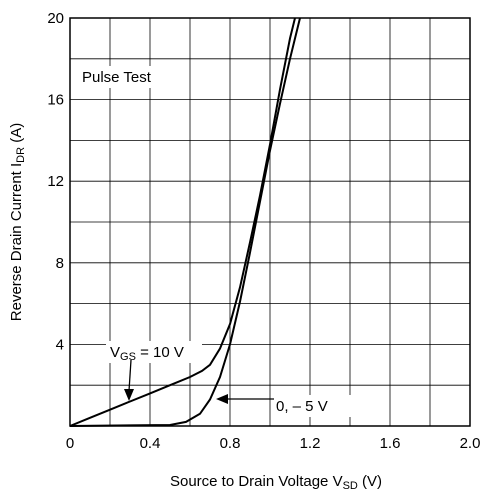 The height and width of the screenshot is (493, 485). I want to click on x-axis-label-sub: SD, so click(350, 486).